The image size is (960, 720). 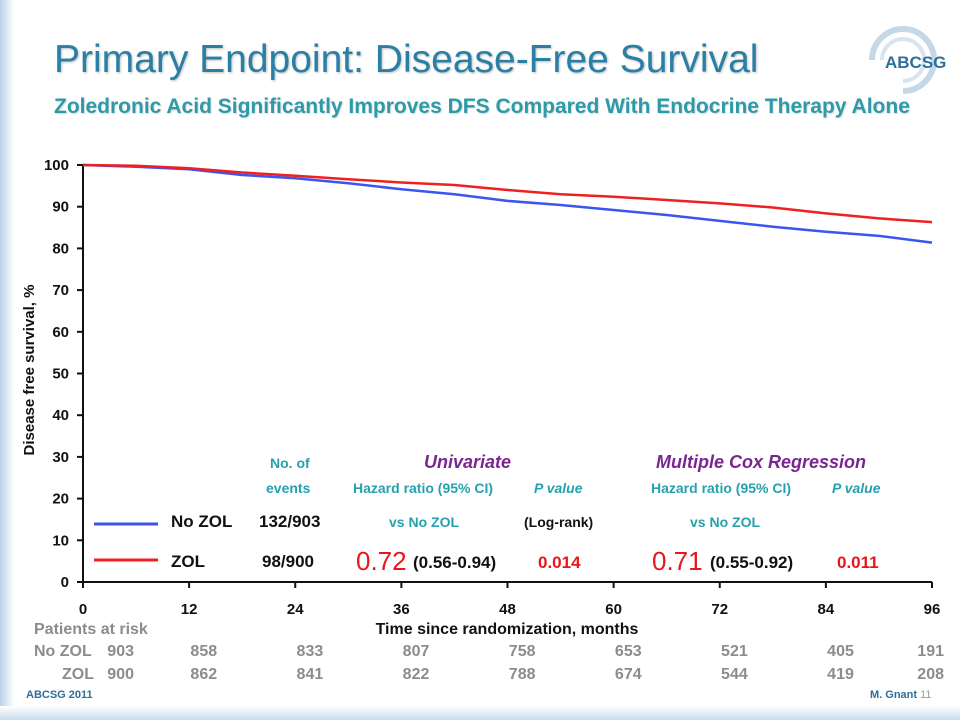 I want to click on risk-cell: 788, so click(x=522, y=674).